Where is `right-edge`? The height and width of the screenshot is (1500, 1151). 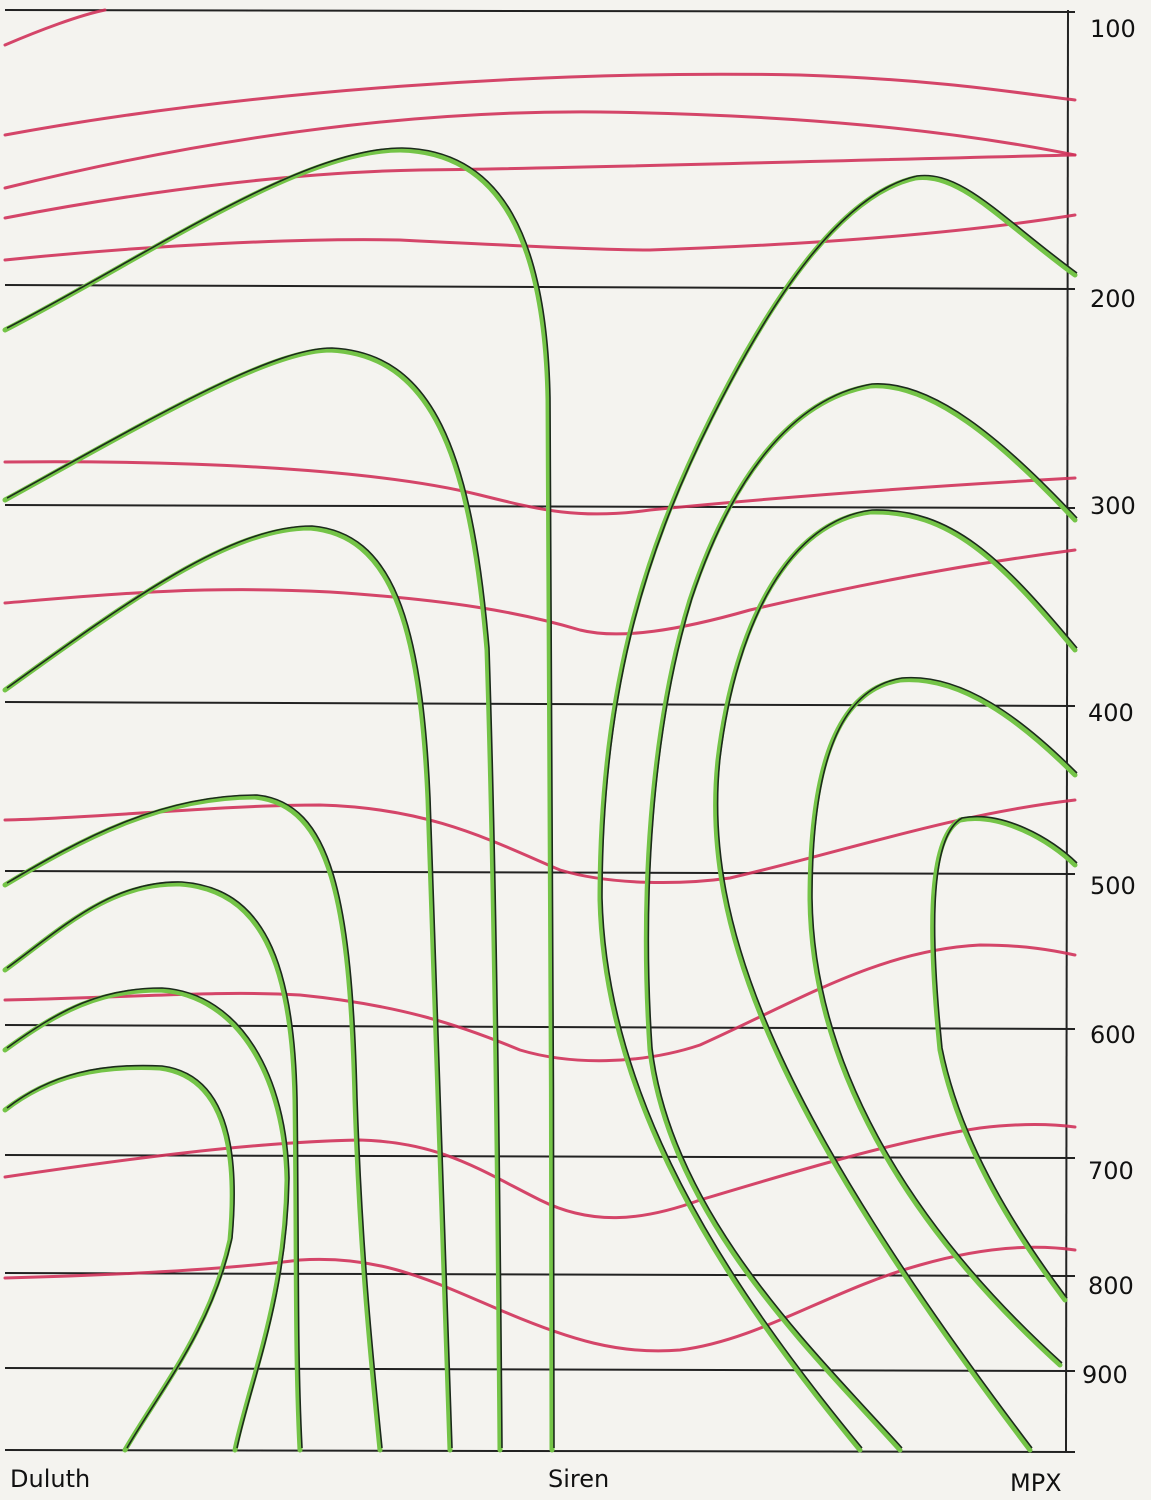
right-edge is located at coordinates (1067, 731).